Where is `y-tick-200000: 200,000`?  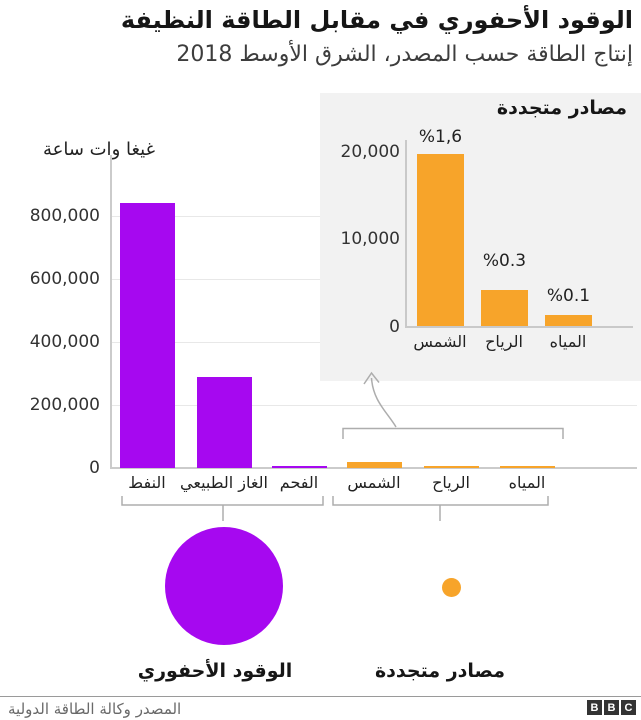
y-tick-200000: 200,000 is located at coordinates (64, 405).